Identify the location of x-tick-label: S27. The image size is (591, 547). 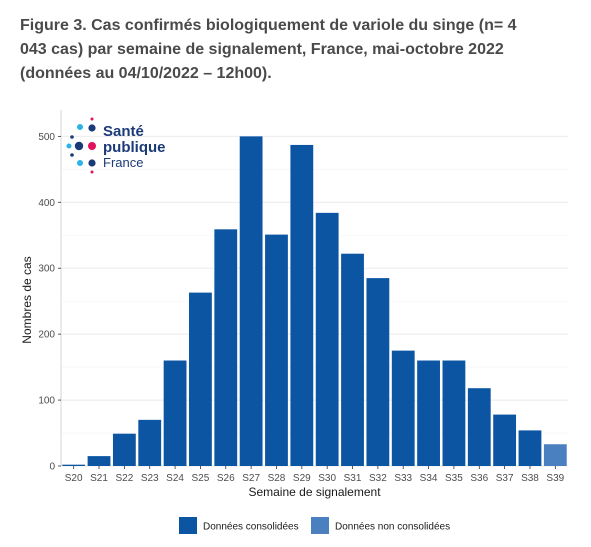
(251, 478).